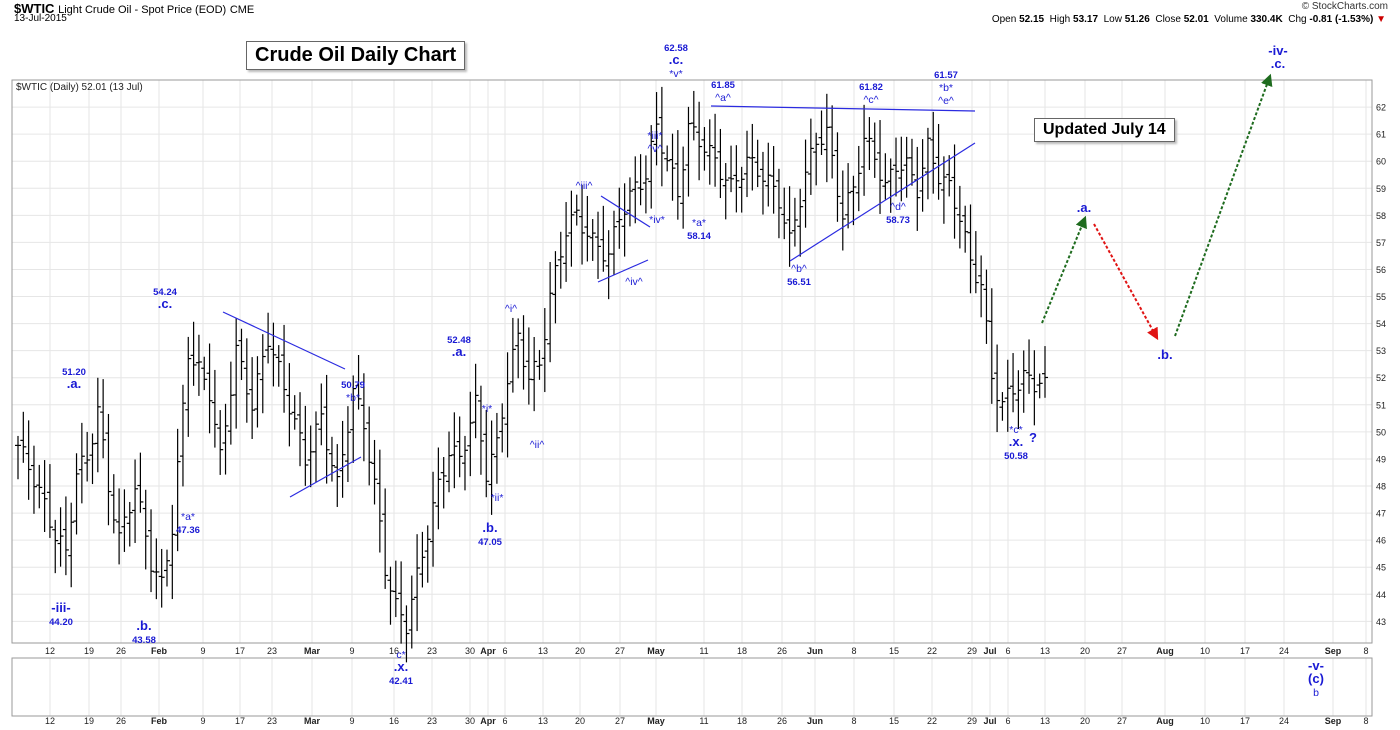  Describe the element at coordinates (620, 651) in the screenshot. I see `x-tick-label: 27` at that location.